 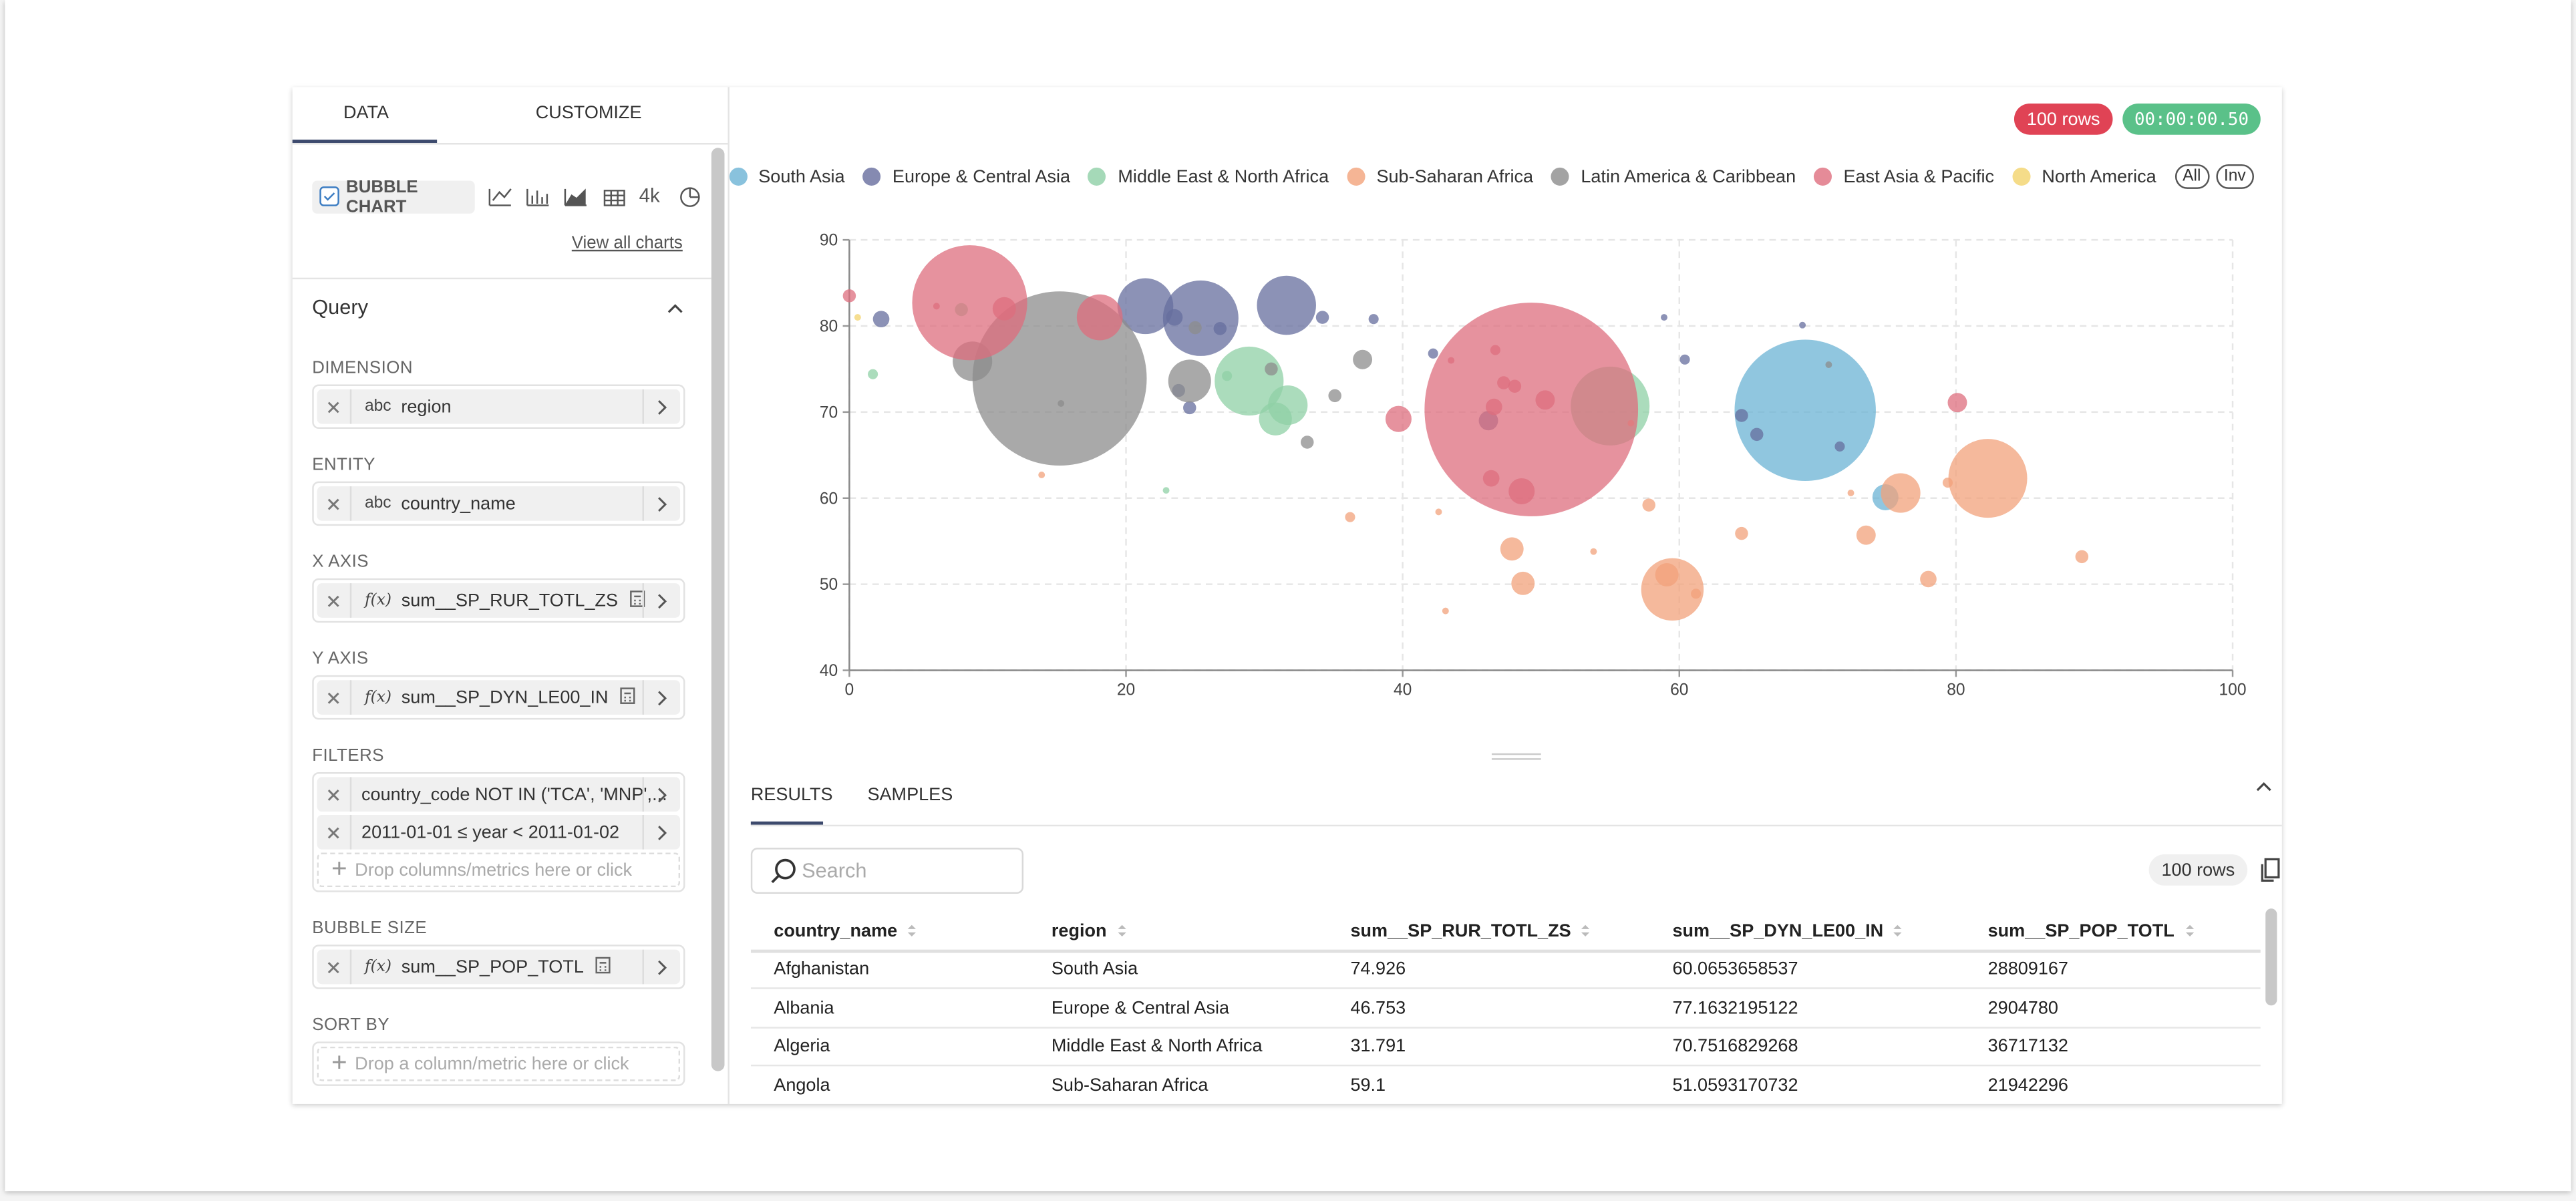 I want to click on tab-samples: SAMPLES, so click(x=910, y=795).